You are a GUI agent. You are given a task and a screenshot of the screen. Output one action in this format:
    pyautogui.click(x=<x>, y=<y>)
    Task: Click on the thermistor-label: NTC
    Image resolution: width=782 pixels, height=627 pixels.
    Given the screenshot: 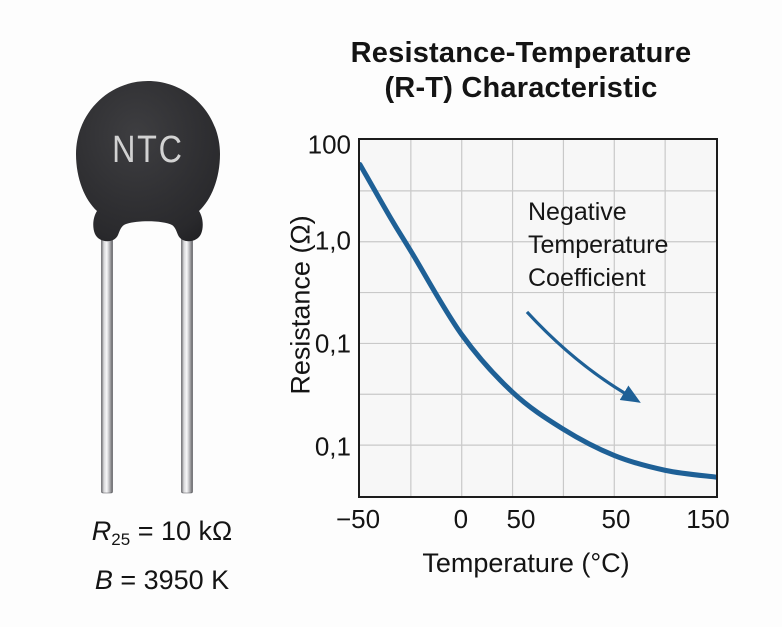 What is the action you would take?
    pyautogui.click(x=147, y=150)
    